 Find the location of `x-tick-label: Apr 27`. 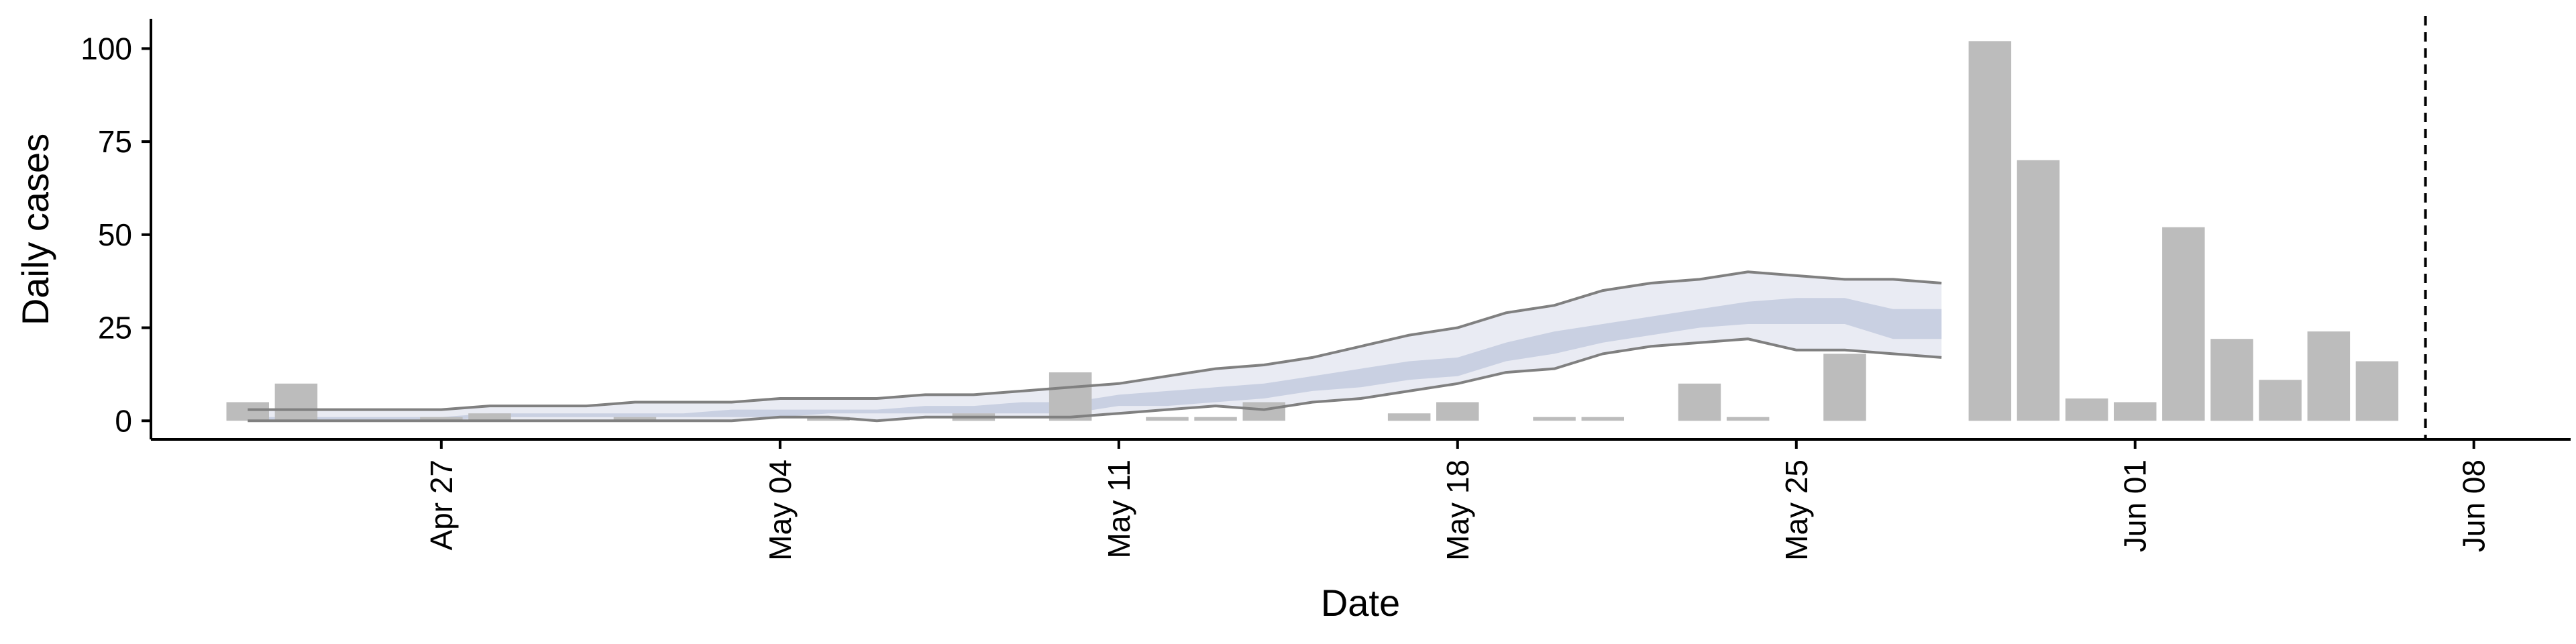

x-tick-label: Apr 27 is located at coordinates (441, 505).